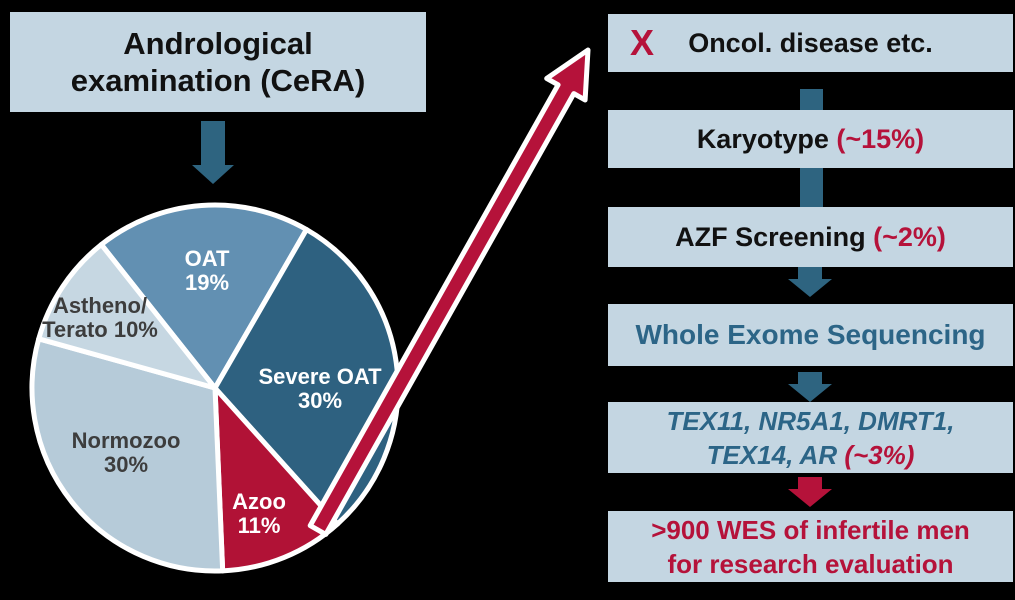  I want to click on oncol-disease-box: X Oncol. disease etc., so click(810, 43).